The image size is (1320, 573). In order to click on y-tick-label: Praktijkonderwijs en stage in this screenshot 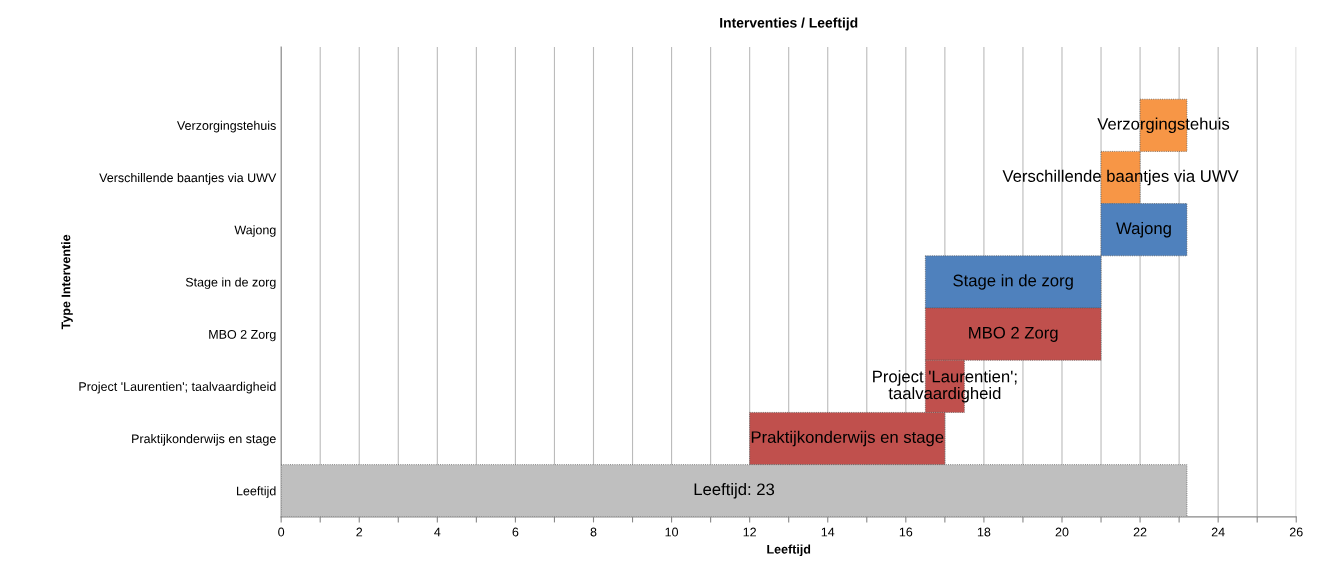, I will do `click(204, 440)`.